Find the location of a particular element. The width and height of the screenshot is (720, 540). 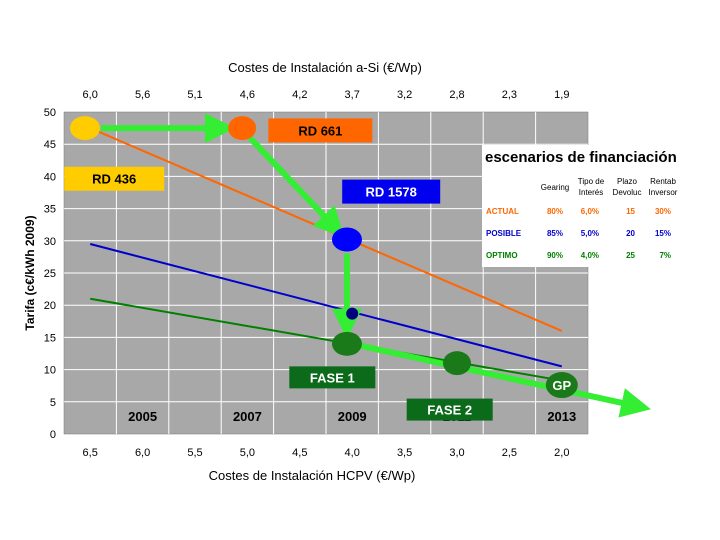

y-tick-label: 50 is located at coordinates (50, 113).